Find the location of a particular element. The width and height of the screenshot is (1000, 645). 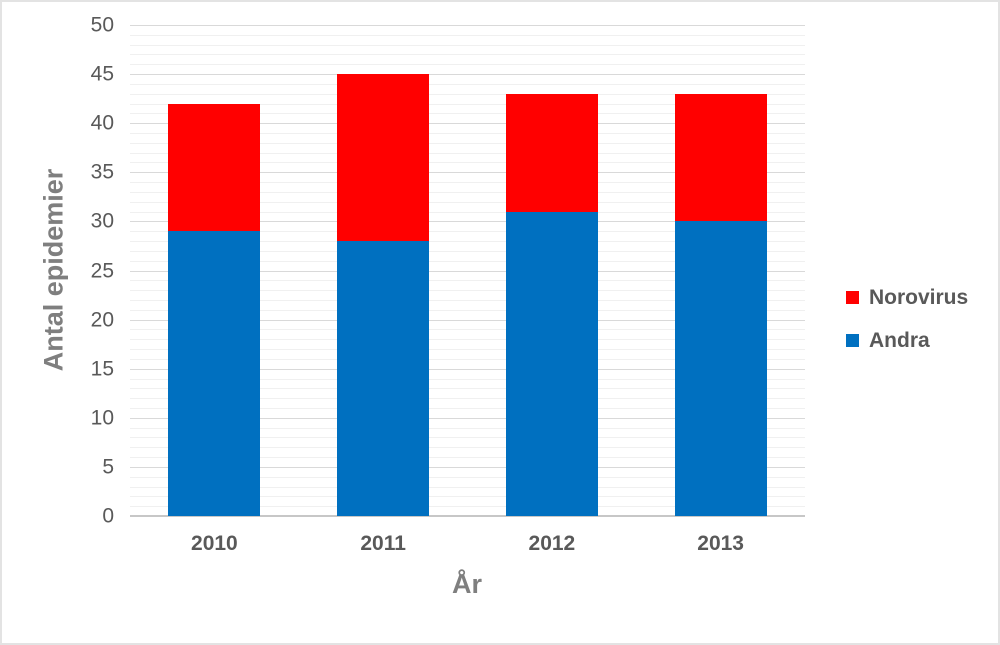

legend-label: Andra is located at coordinates (899, 340).